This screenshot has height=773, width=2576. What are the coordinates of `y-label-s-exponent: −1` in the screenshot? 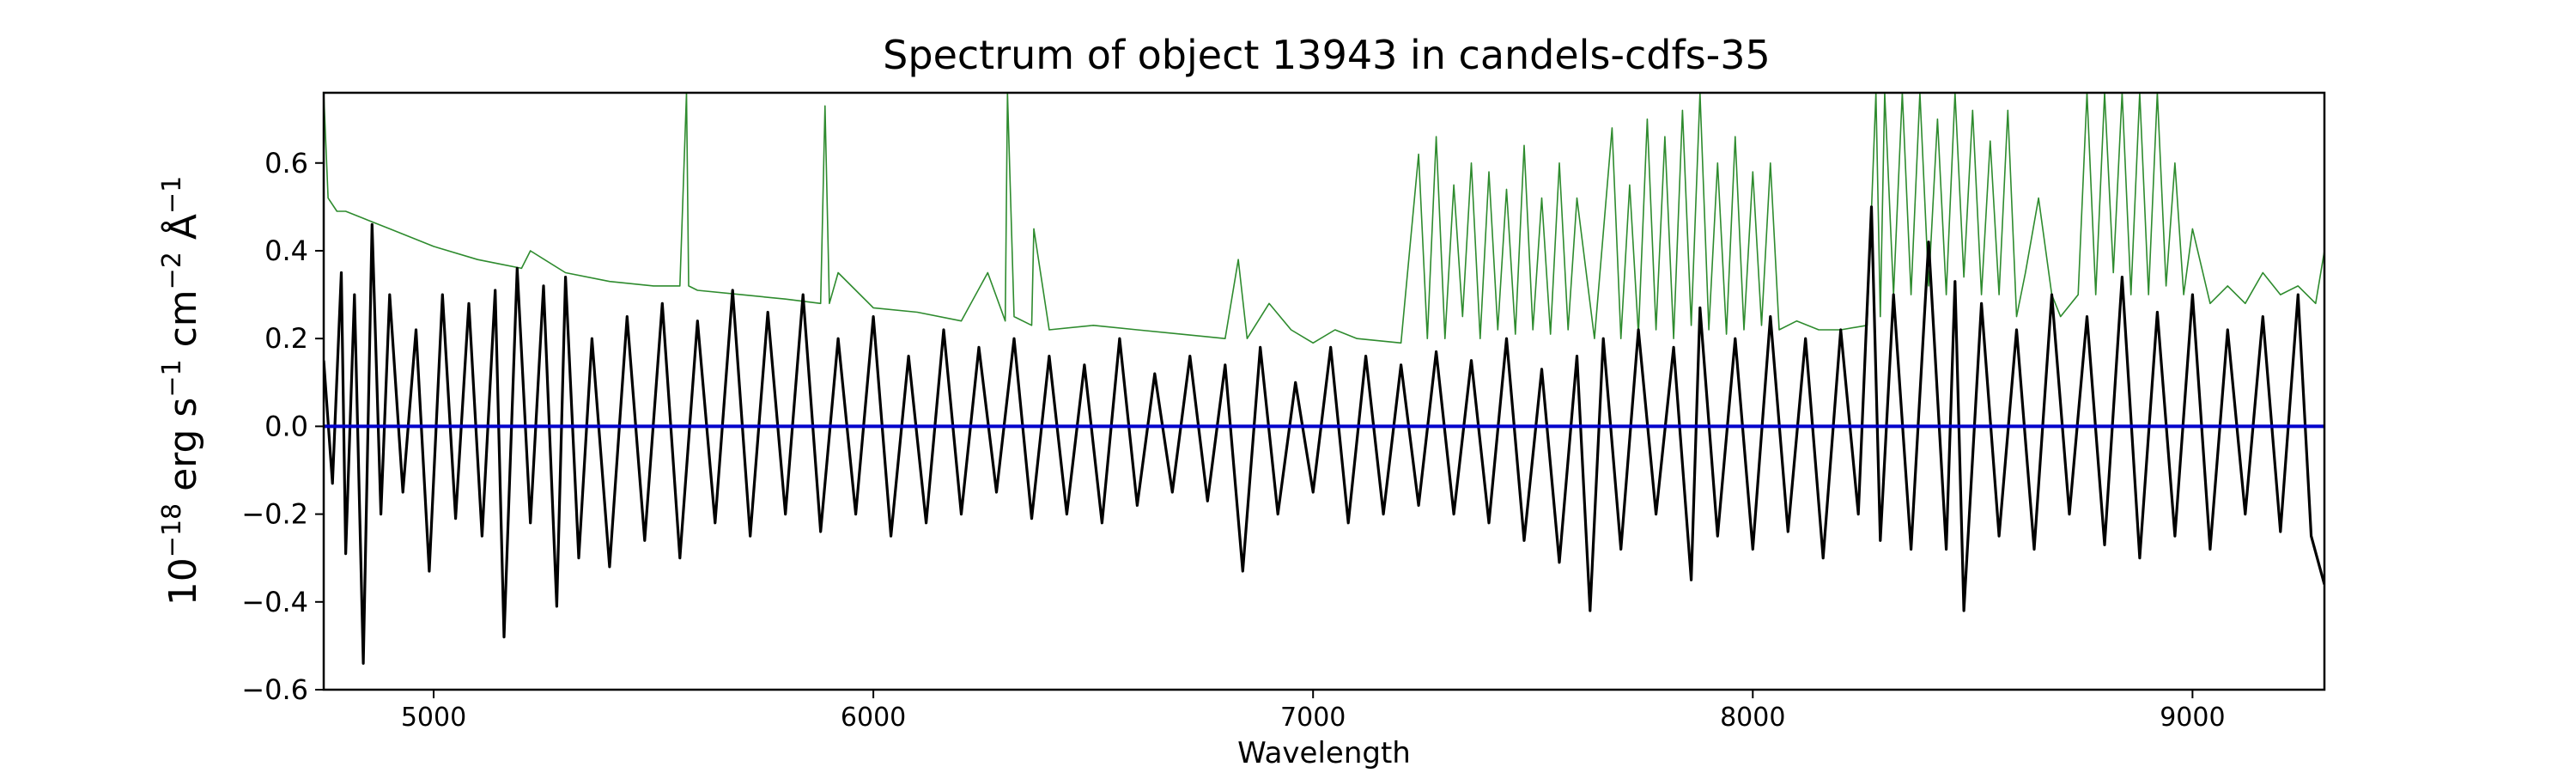 It's located at (172, 378).